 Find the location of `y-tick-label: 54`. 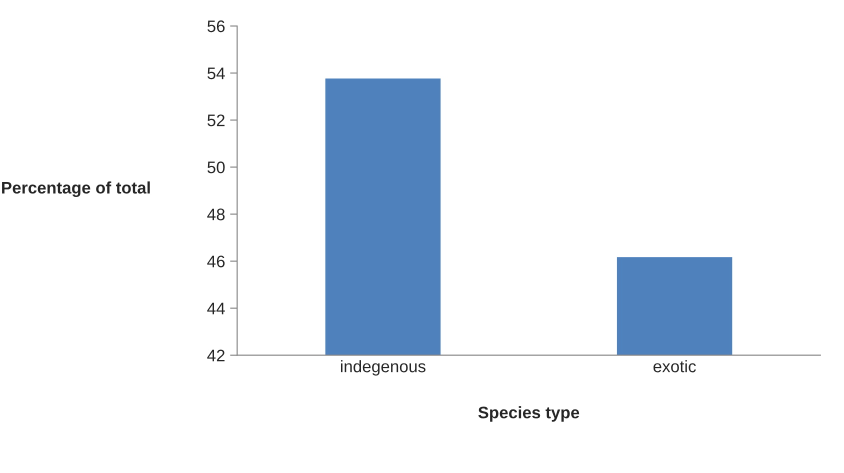

y-tick-label: 54 is located at coordinates (216, 74).